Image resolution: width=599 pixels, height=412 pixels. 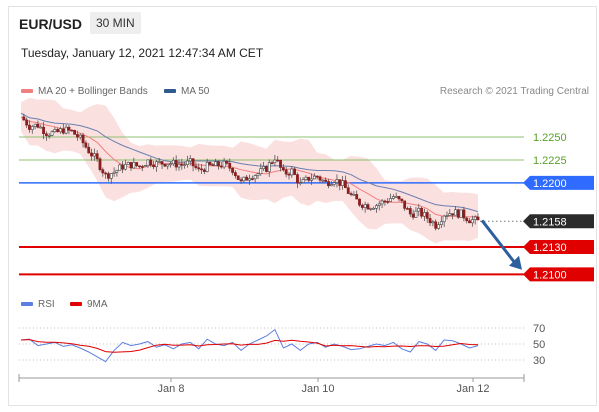 What do you see at coordinates (539, 329) in the screenshot?
I see `rsi-tick-label: 70` at bounding box center [539, 329].